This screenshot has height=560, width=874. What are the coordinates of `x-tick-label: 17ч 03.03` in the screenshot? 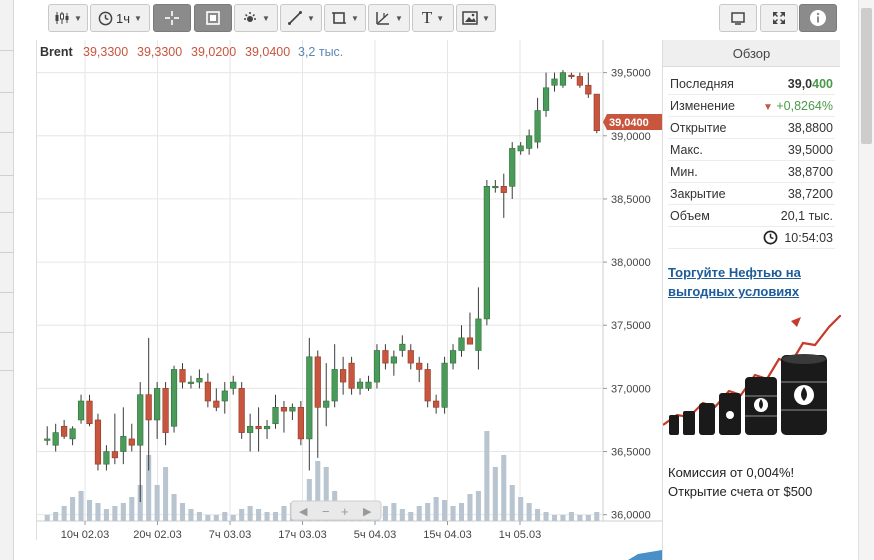 It's located at (302, 534).